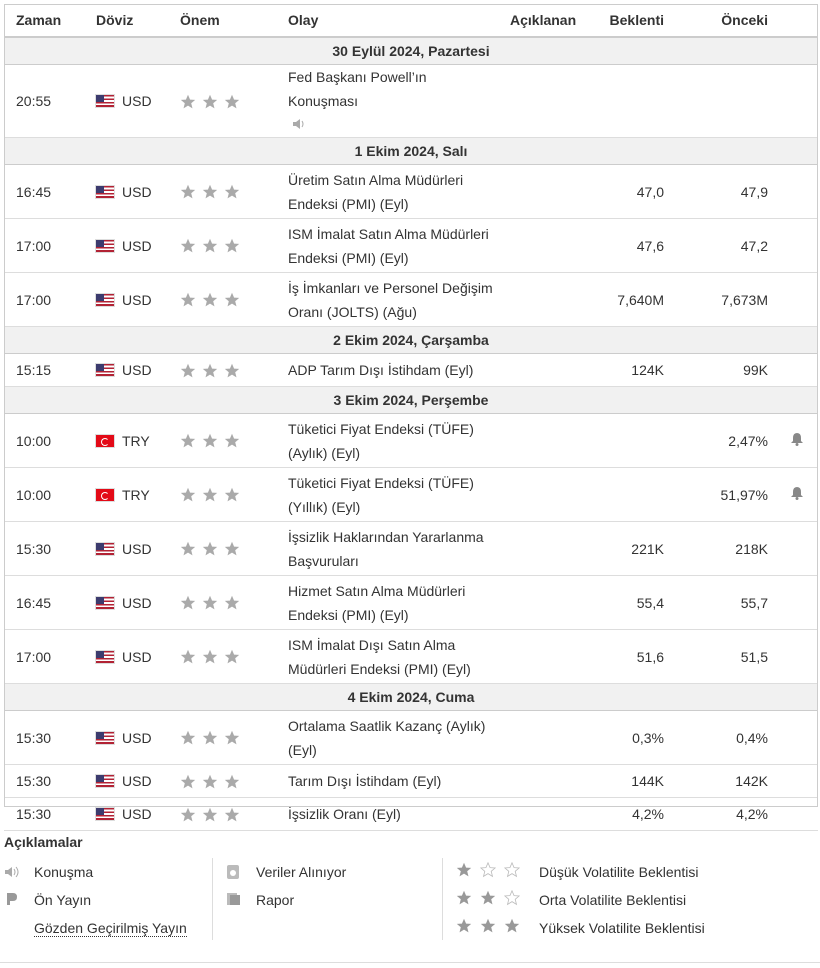  I want to click on day-row: 2 Ekim 2024, Çarşamba, so click(411, 340).